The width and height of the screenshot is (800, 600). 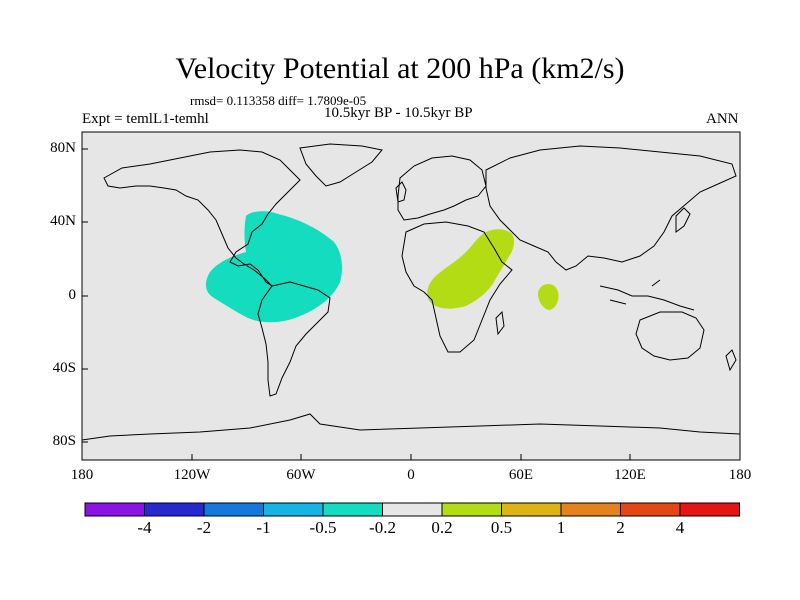 I want to click on lat-label-40n: 40N, so click(x=63, y=221).